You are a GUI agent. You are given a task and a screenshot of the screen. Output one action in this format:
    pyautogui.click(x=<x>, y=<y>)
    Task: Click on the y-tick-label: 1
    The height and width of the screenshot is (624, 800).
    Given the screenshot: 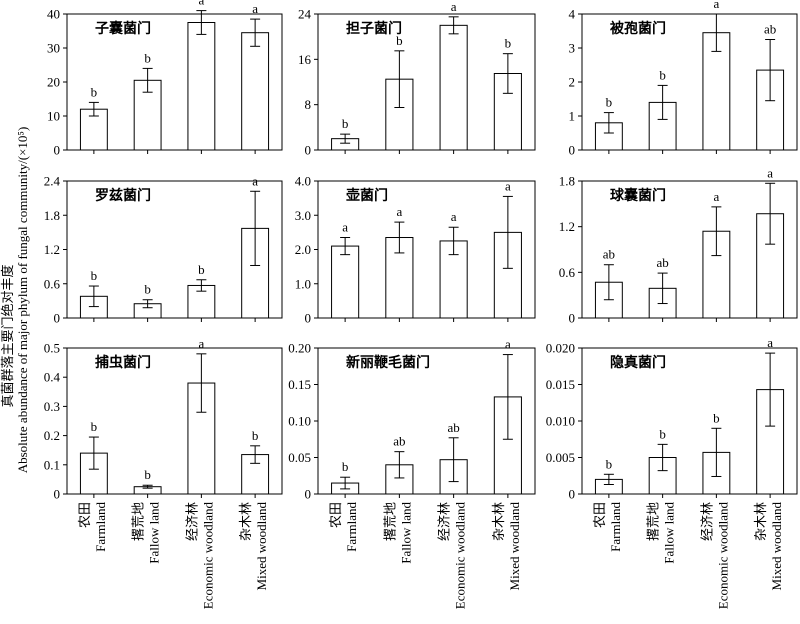 What is the action you would take?
    pyautogui.click(x=572, y=116)
    